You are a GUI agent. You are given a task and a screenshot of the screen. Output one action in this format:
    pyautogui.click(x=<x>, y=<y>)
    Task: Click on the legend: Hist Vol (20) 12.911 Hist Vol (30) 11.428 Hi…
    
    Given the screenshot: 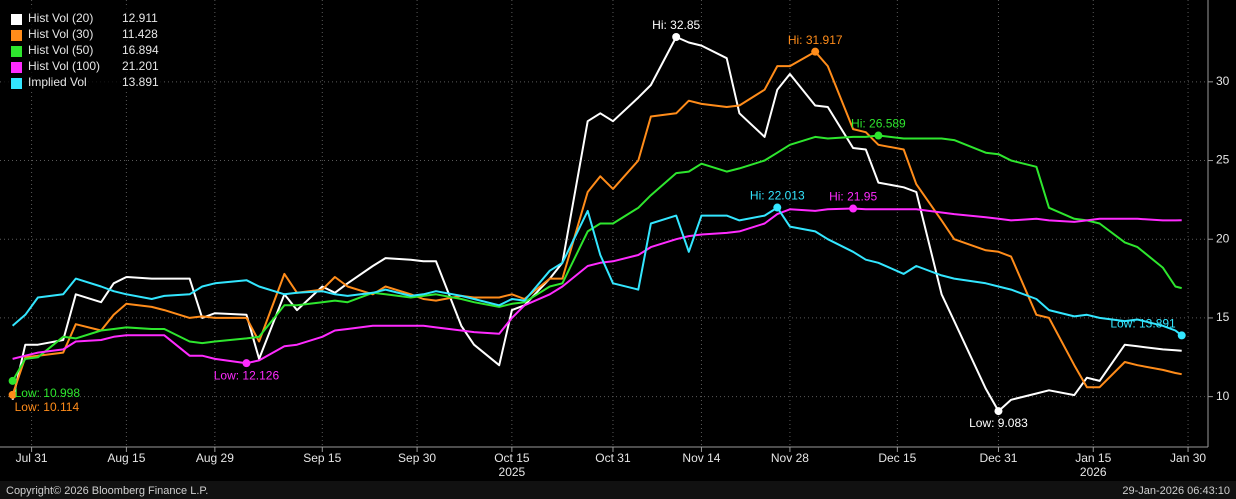 What is the action you would take?
    pyautogui.click(x=84, y=49)
    